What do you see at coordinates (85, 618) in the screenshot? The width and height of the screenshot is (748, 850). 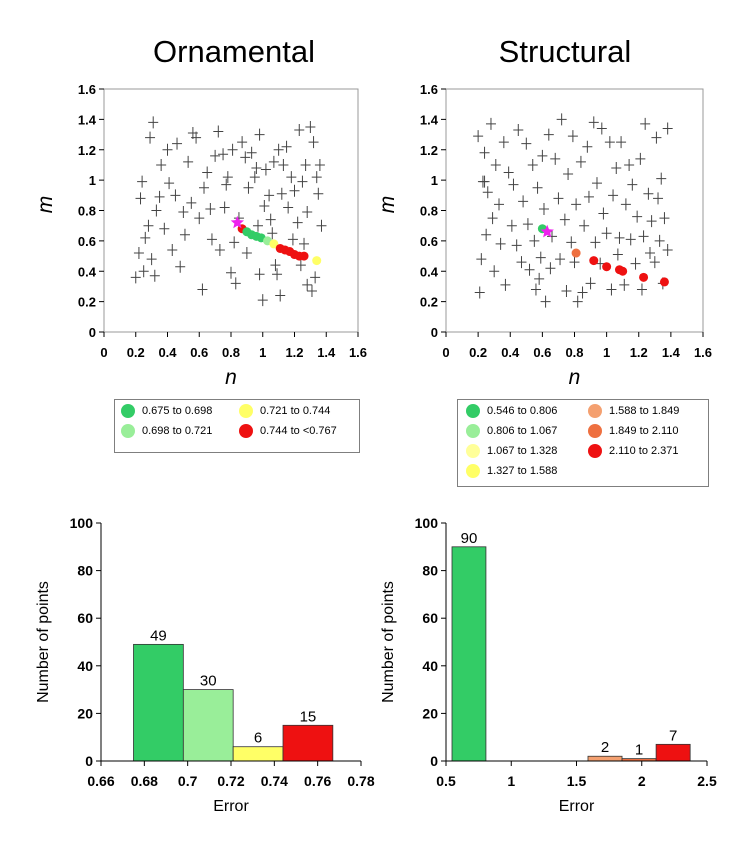 I see `ornamental-histogram-y-tick-label: 60` at bounding box center [85, 618].